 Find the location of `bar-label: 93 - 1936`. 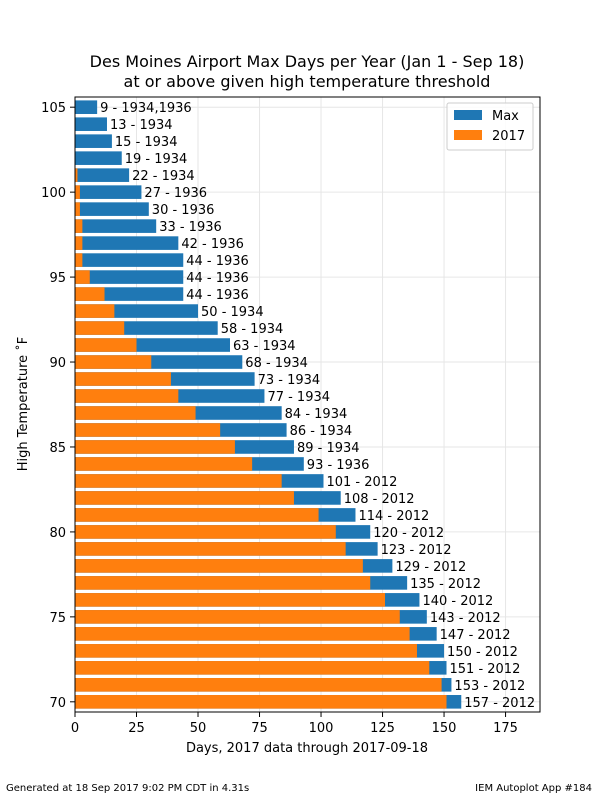

bar-label: 93 - 1936 is located at coordinates (338, 465).